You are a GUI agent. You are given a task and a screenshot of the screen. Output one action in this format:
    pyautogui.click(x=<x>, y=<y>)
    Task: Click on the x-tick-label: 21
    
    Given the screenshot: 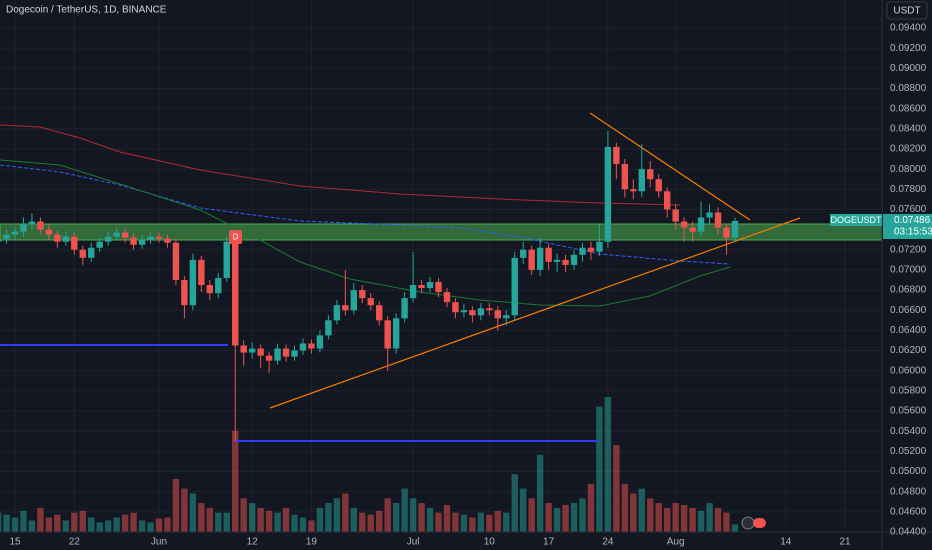 What is the action you would take?
    pyautogui.click(x=845, y=542)
    